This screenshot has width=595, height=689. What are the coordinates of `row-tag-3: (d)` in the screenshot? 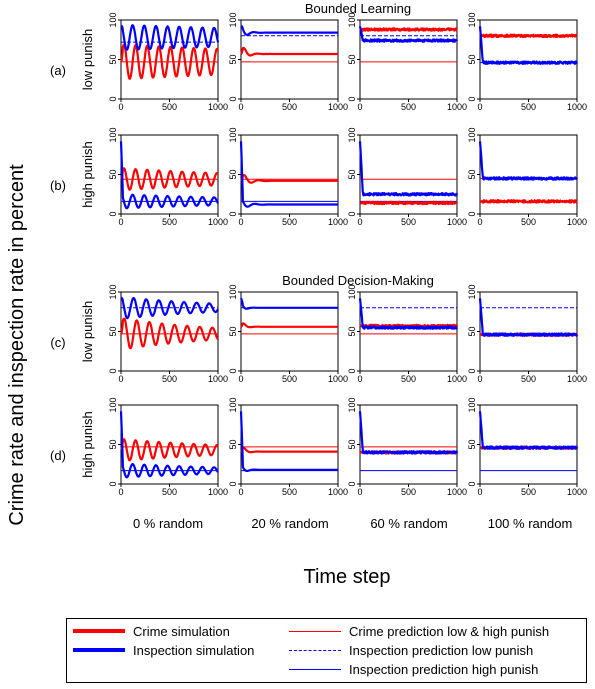 It's located at (58, 455).